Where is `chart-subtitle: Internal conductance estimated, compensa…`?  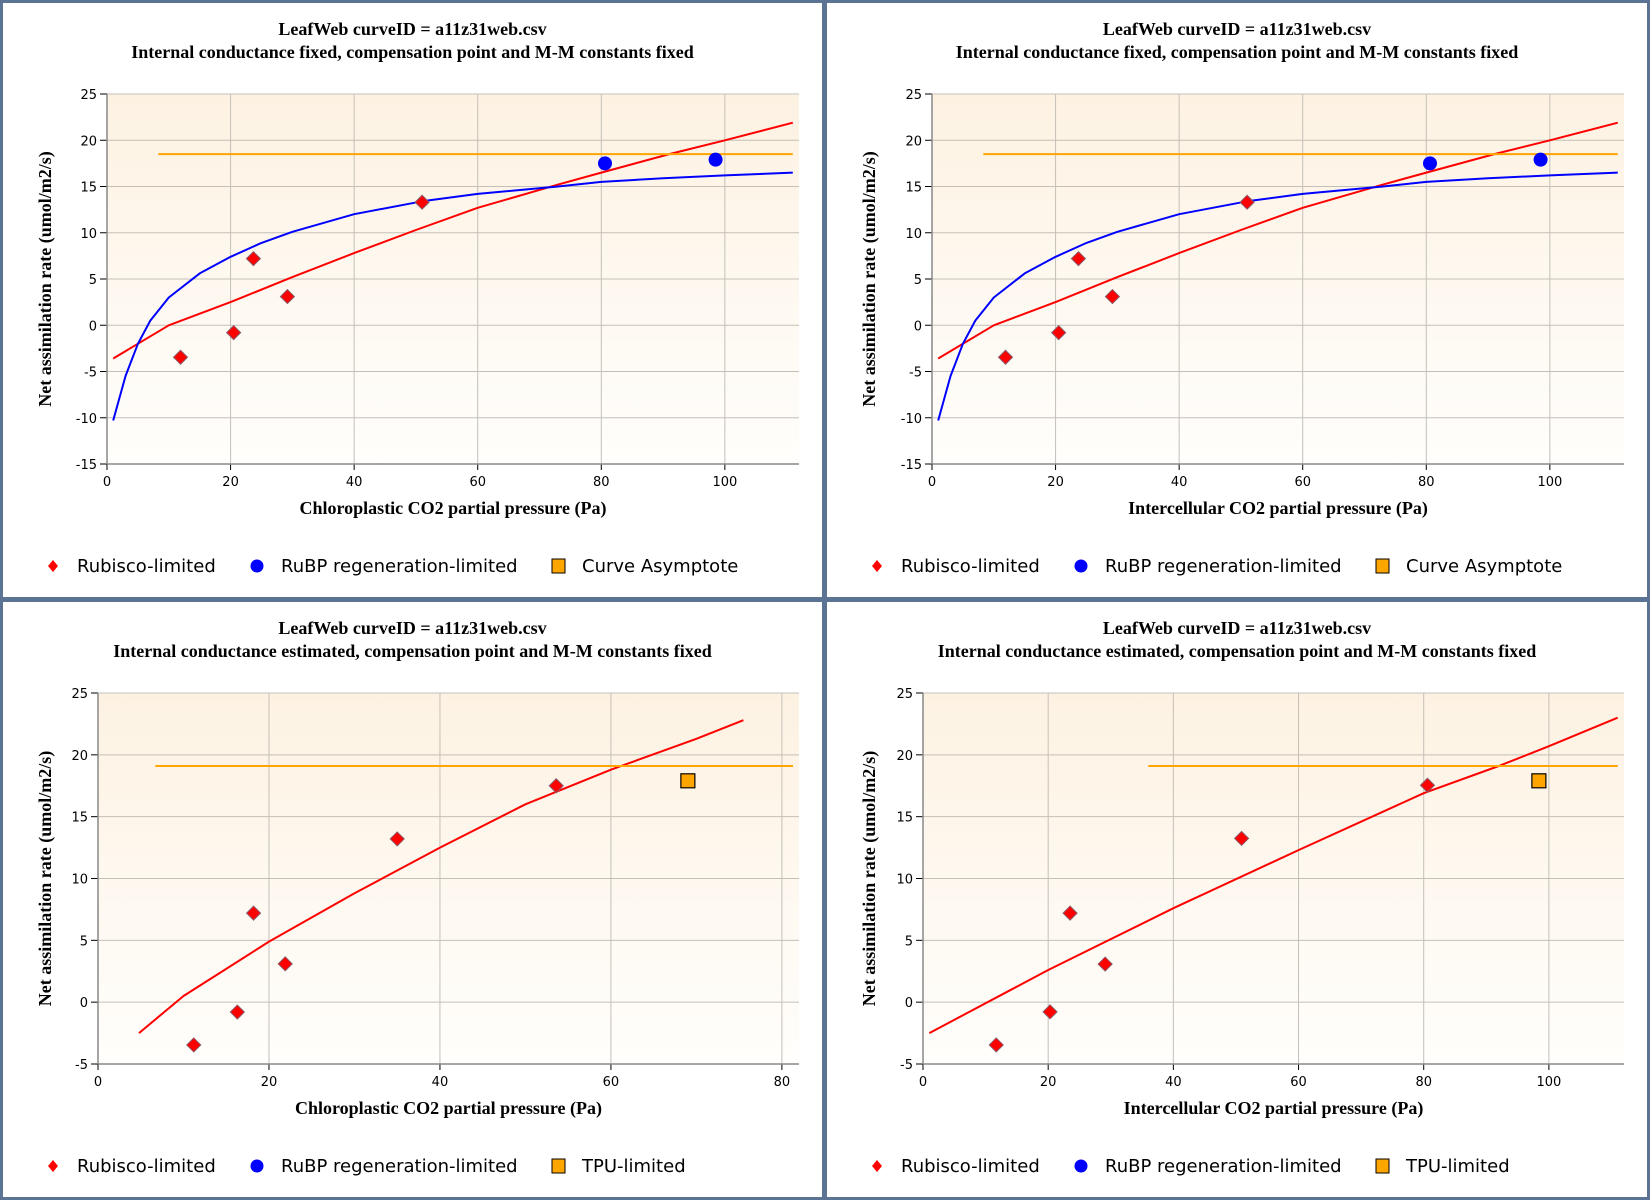
chart-subtitle: Internal conductance estimated, compensa… is located at coordinates (412, 651).